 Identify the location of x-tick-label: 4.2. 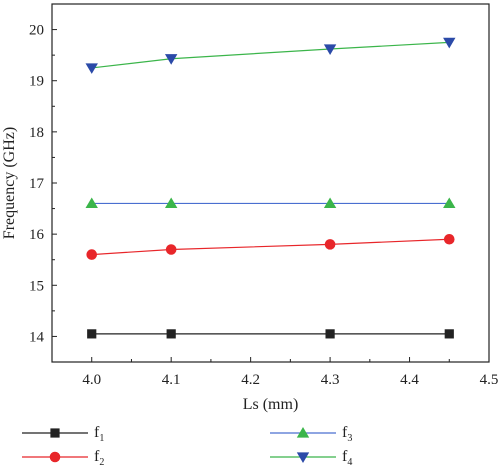
(250, 380).